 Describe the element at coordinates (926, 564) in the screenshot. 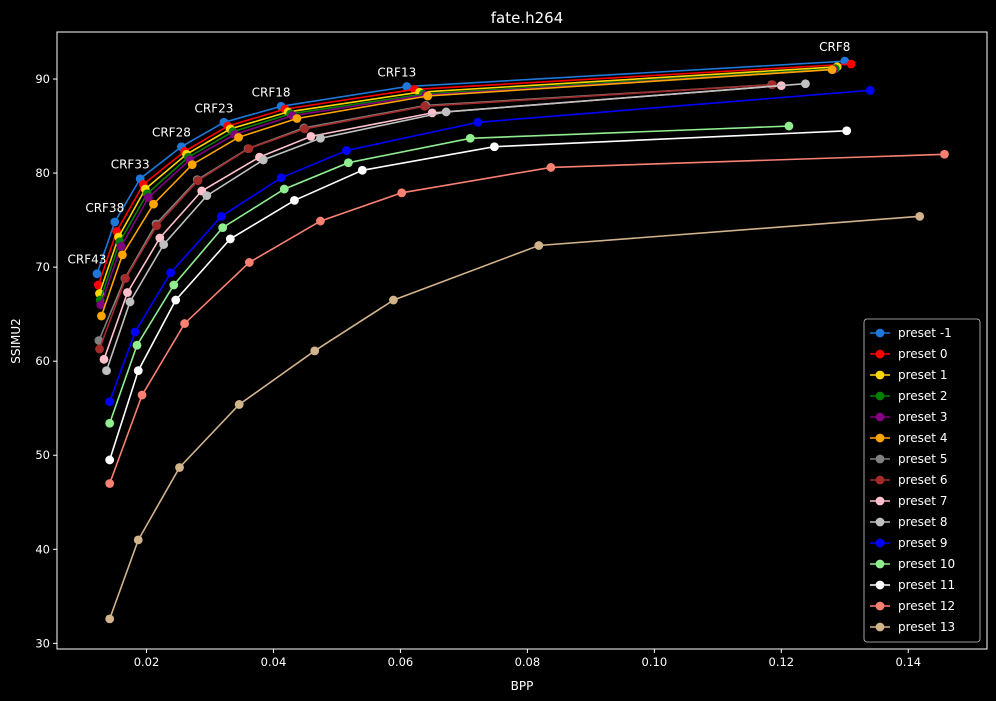

I see `legend-label: preset 10` at that location.